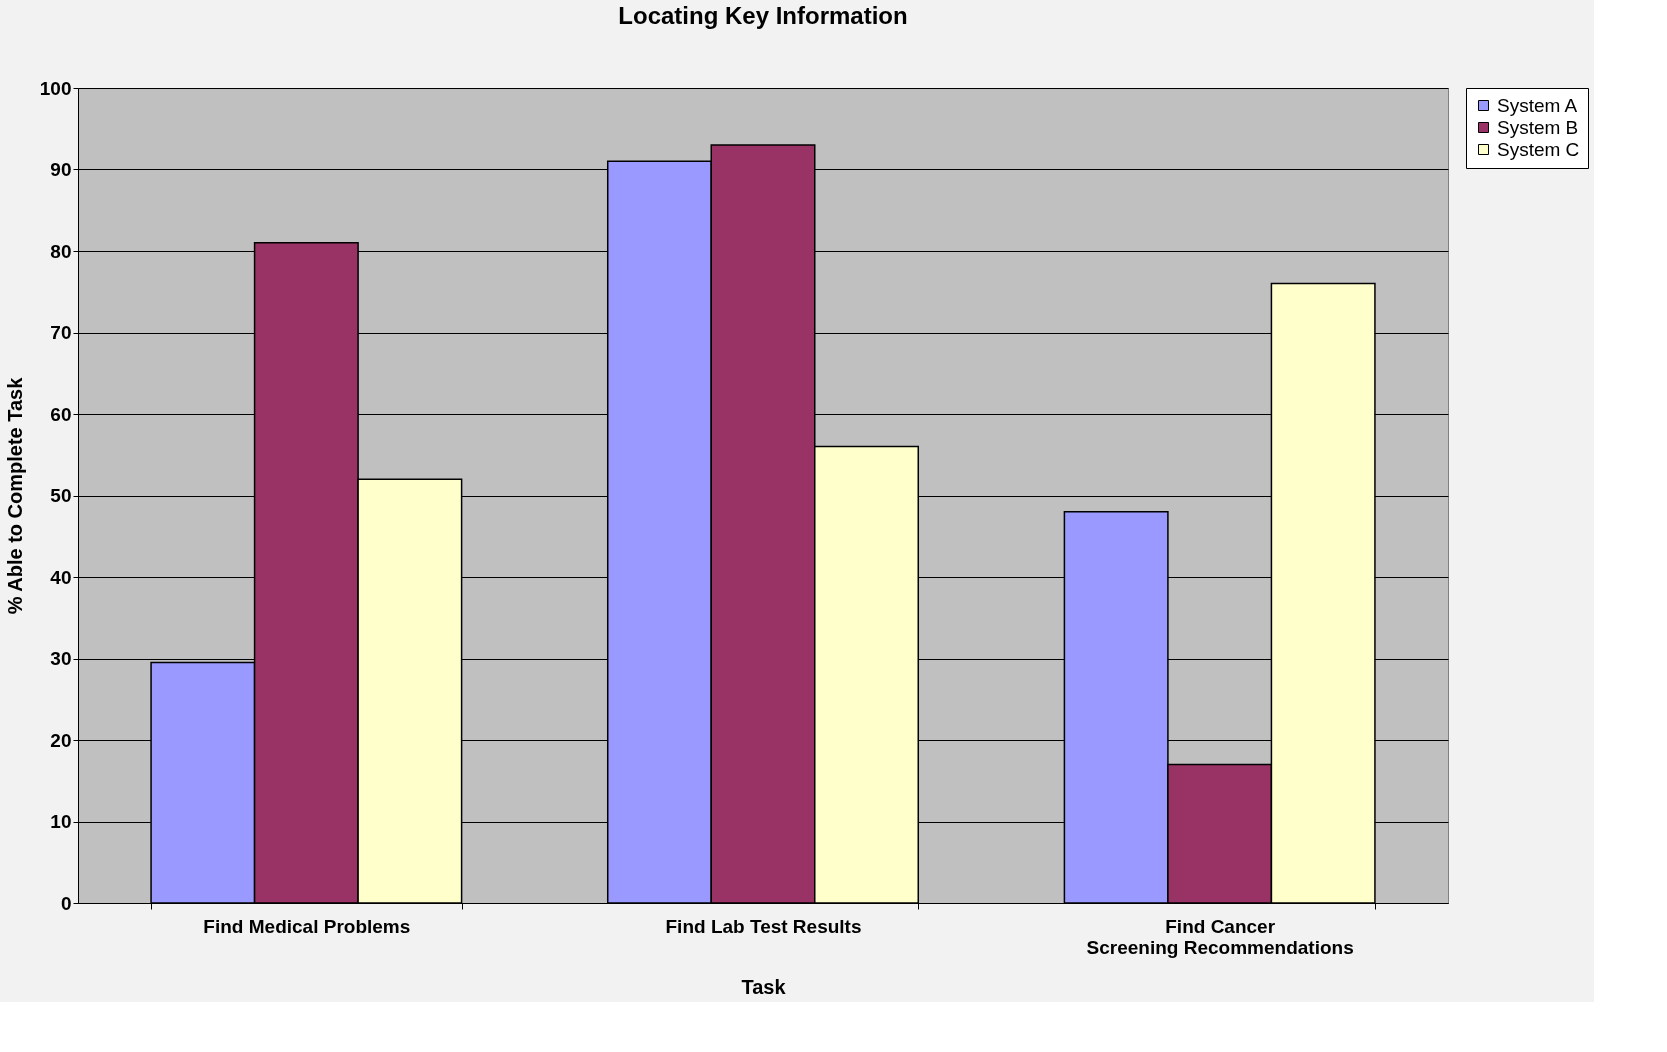 The height and width of the screenshot is (1052, 1667). I want to click on y-tick-label: 40, so click(61, 577).